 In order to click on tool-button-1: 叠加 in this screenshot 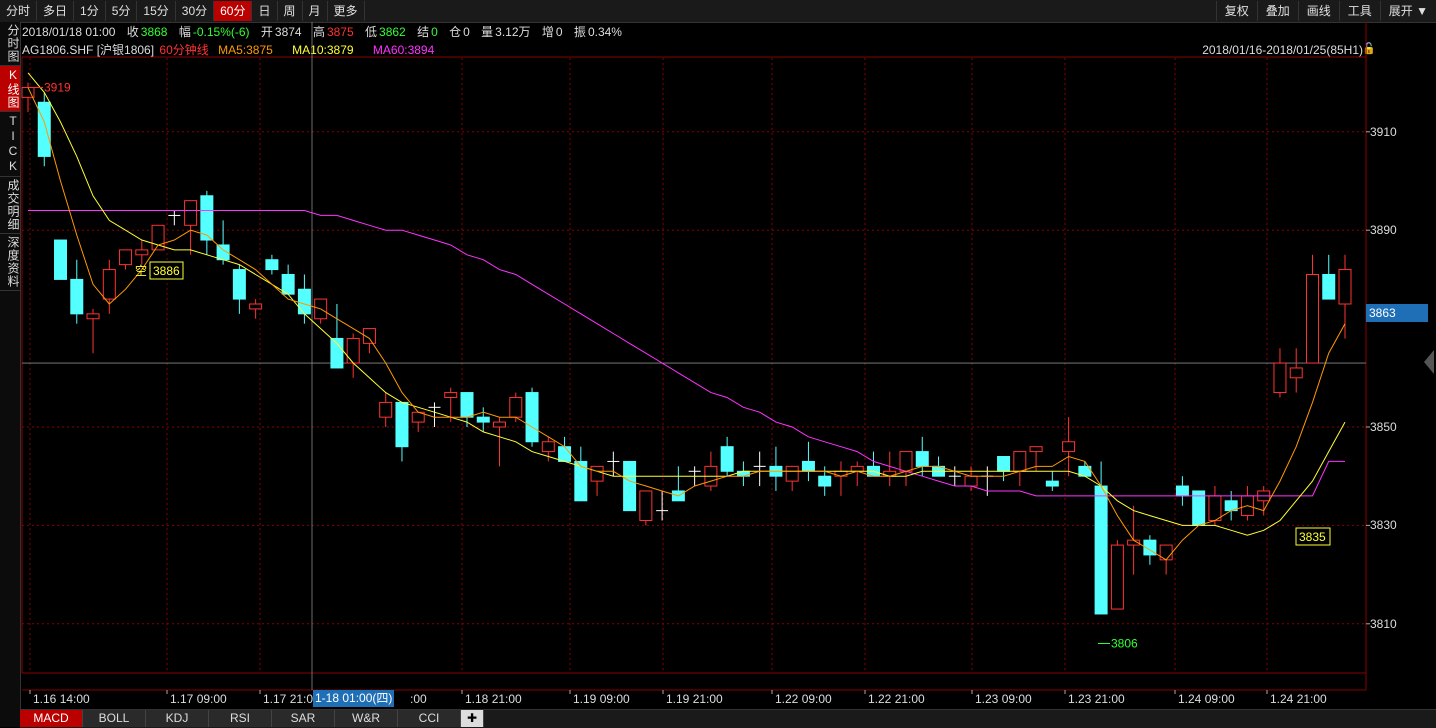, I will do `click(1277, 11)`.